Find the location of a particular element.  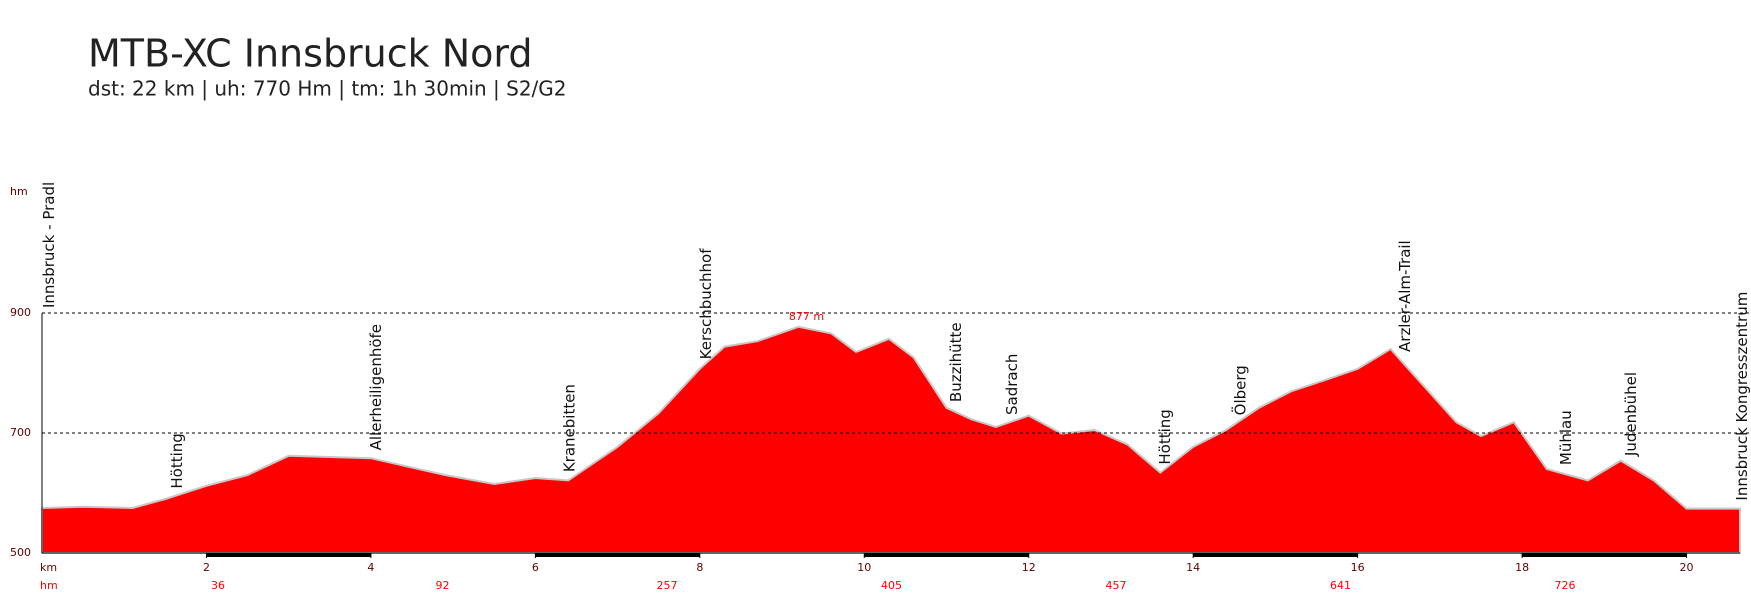

x-unit: km is located at coordinates (48, 567).